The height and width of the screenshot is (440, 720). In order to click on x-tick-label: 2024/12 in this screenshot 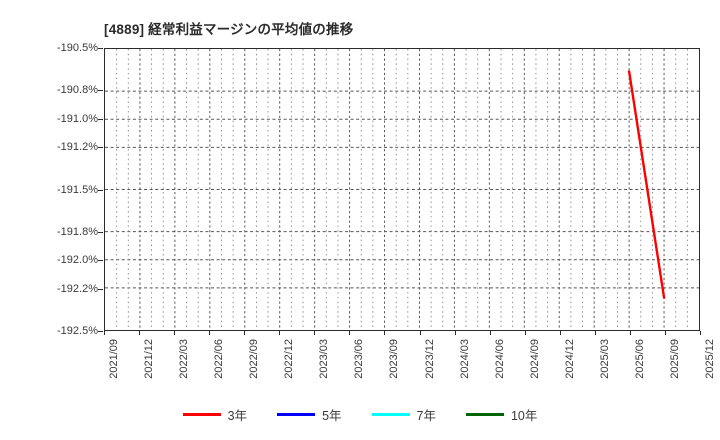, I will do `click(569, 359)`.